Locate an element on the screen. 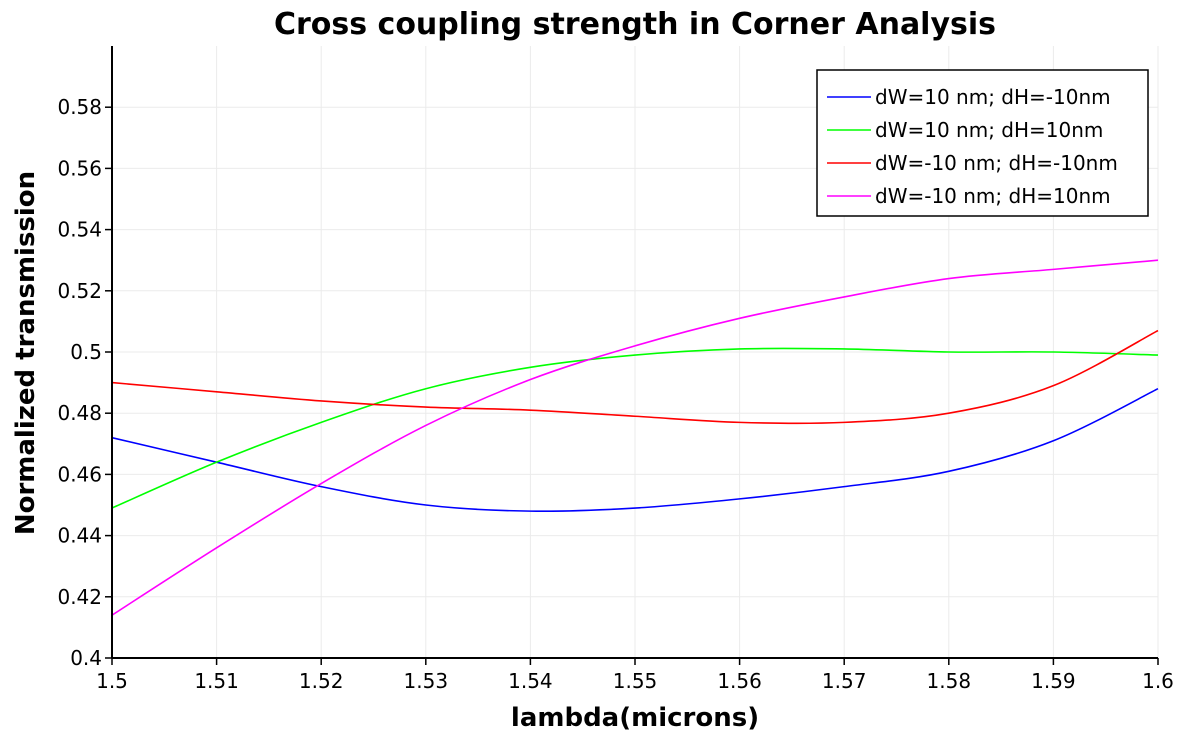 This screenshot has width=1182, height=740. y-tick-label: 0.54 is located at coordinates (79, 230).